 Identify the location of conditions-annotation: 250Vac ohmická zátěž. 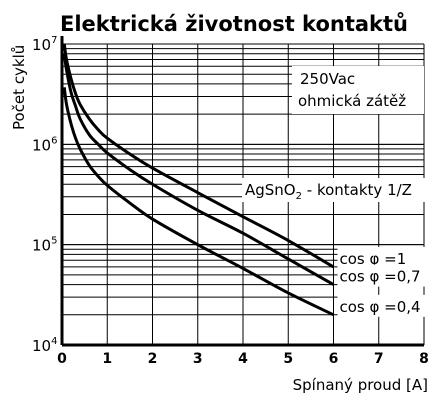
(358, 90).